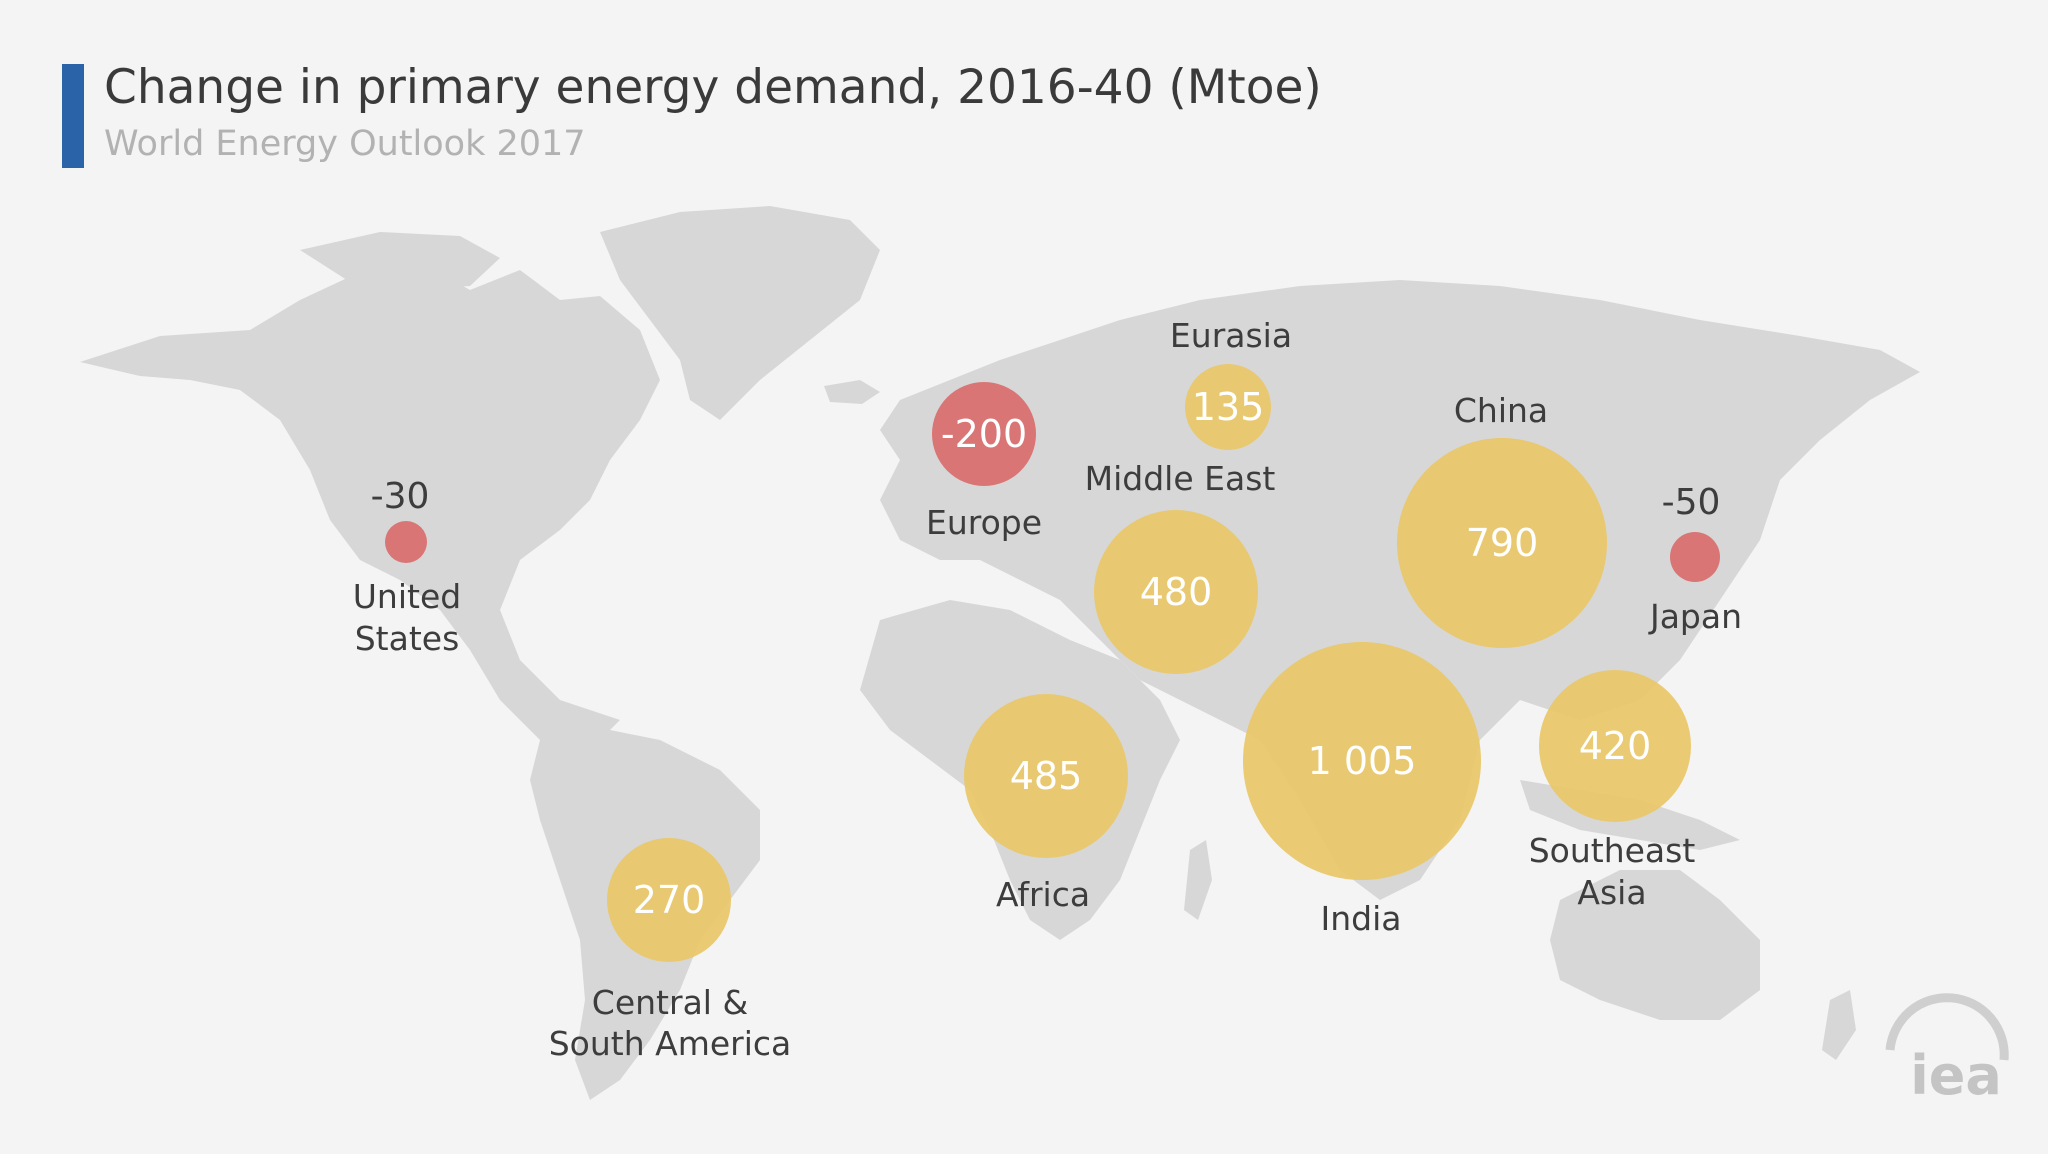 This screenshot has height=1154, width=2048. I want to click on africa-bubble, so click(1046, 776).